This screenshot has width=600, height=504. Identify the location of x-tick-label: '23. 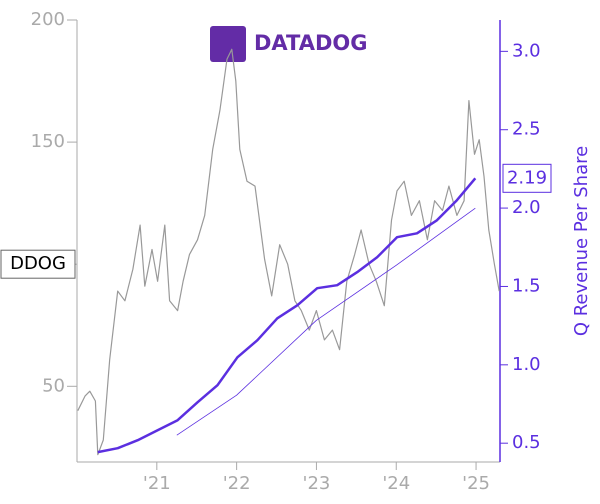
(317, 483).